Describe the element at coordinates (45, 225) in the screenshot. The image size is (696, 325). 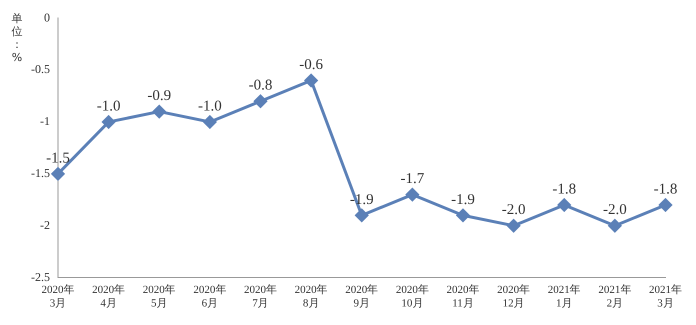
I see `y-tick-label: -2` at that location.